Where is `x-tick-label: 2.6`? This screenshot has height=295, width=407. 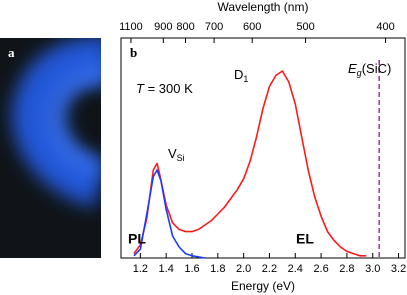
x-tick-label: 2.6 is located at coordinates (320, 269).